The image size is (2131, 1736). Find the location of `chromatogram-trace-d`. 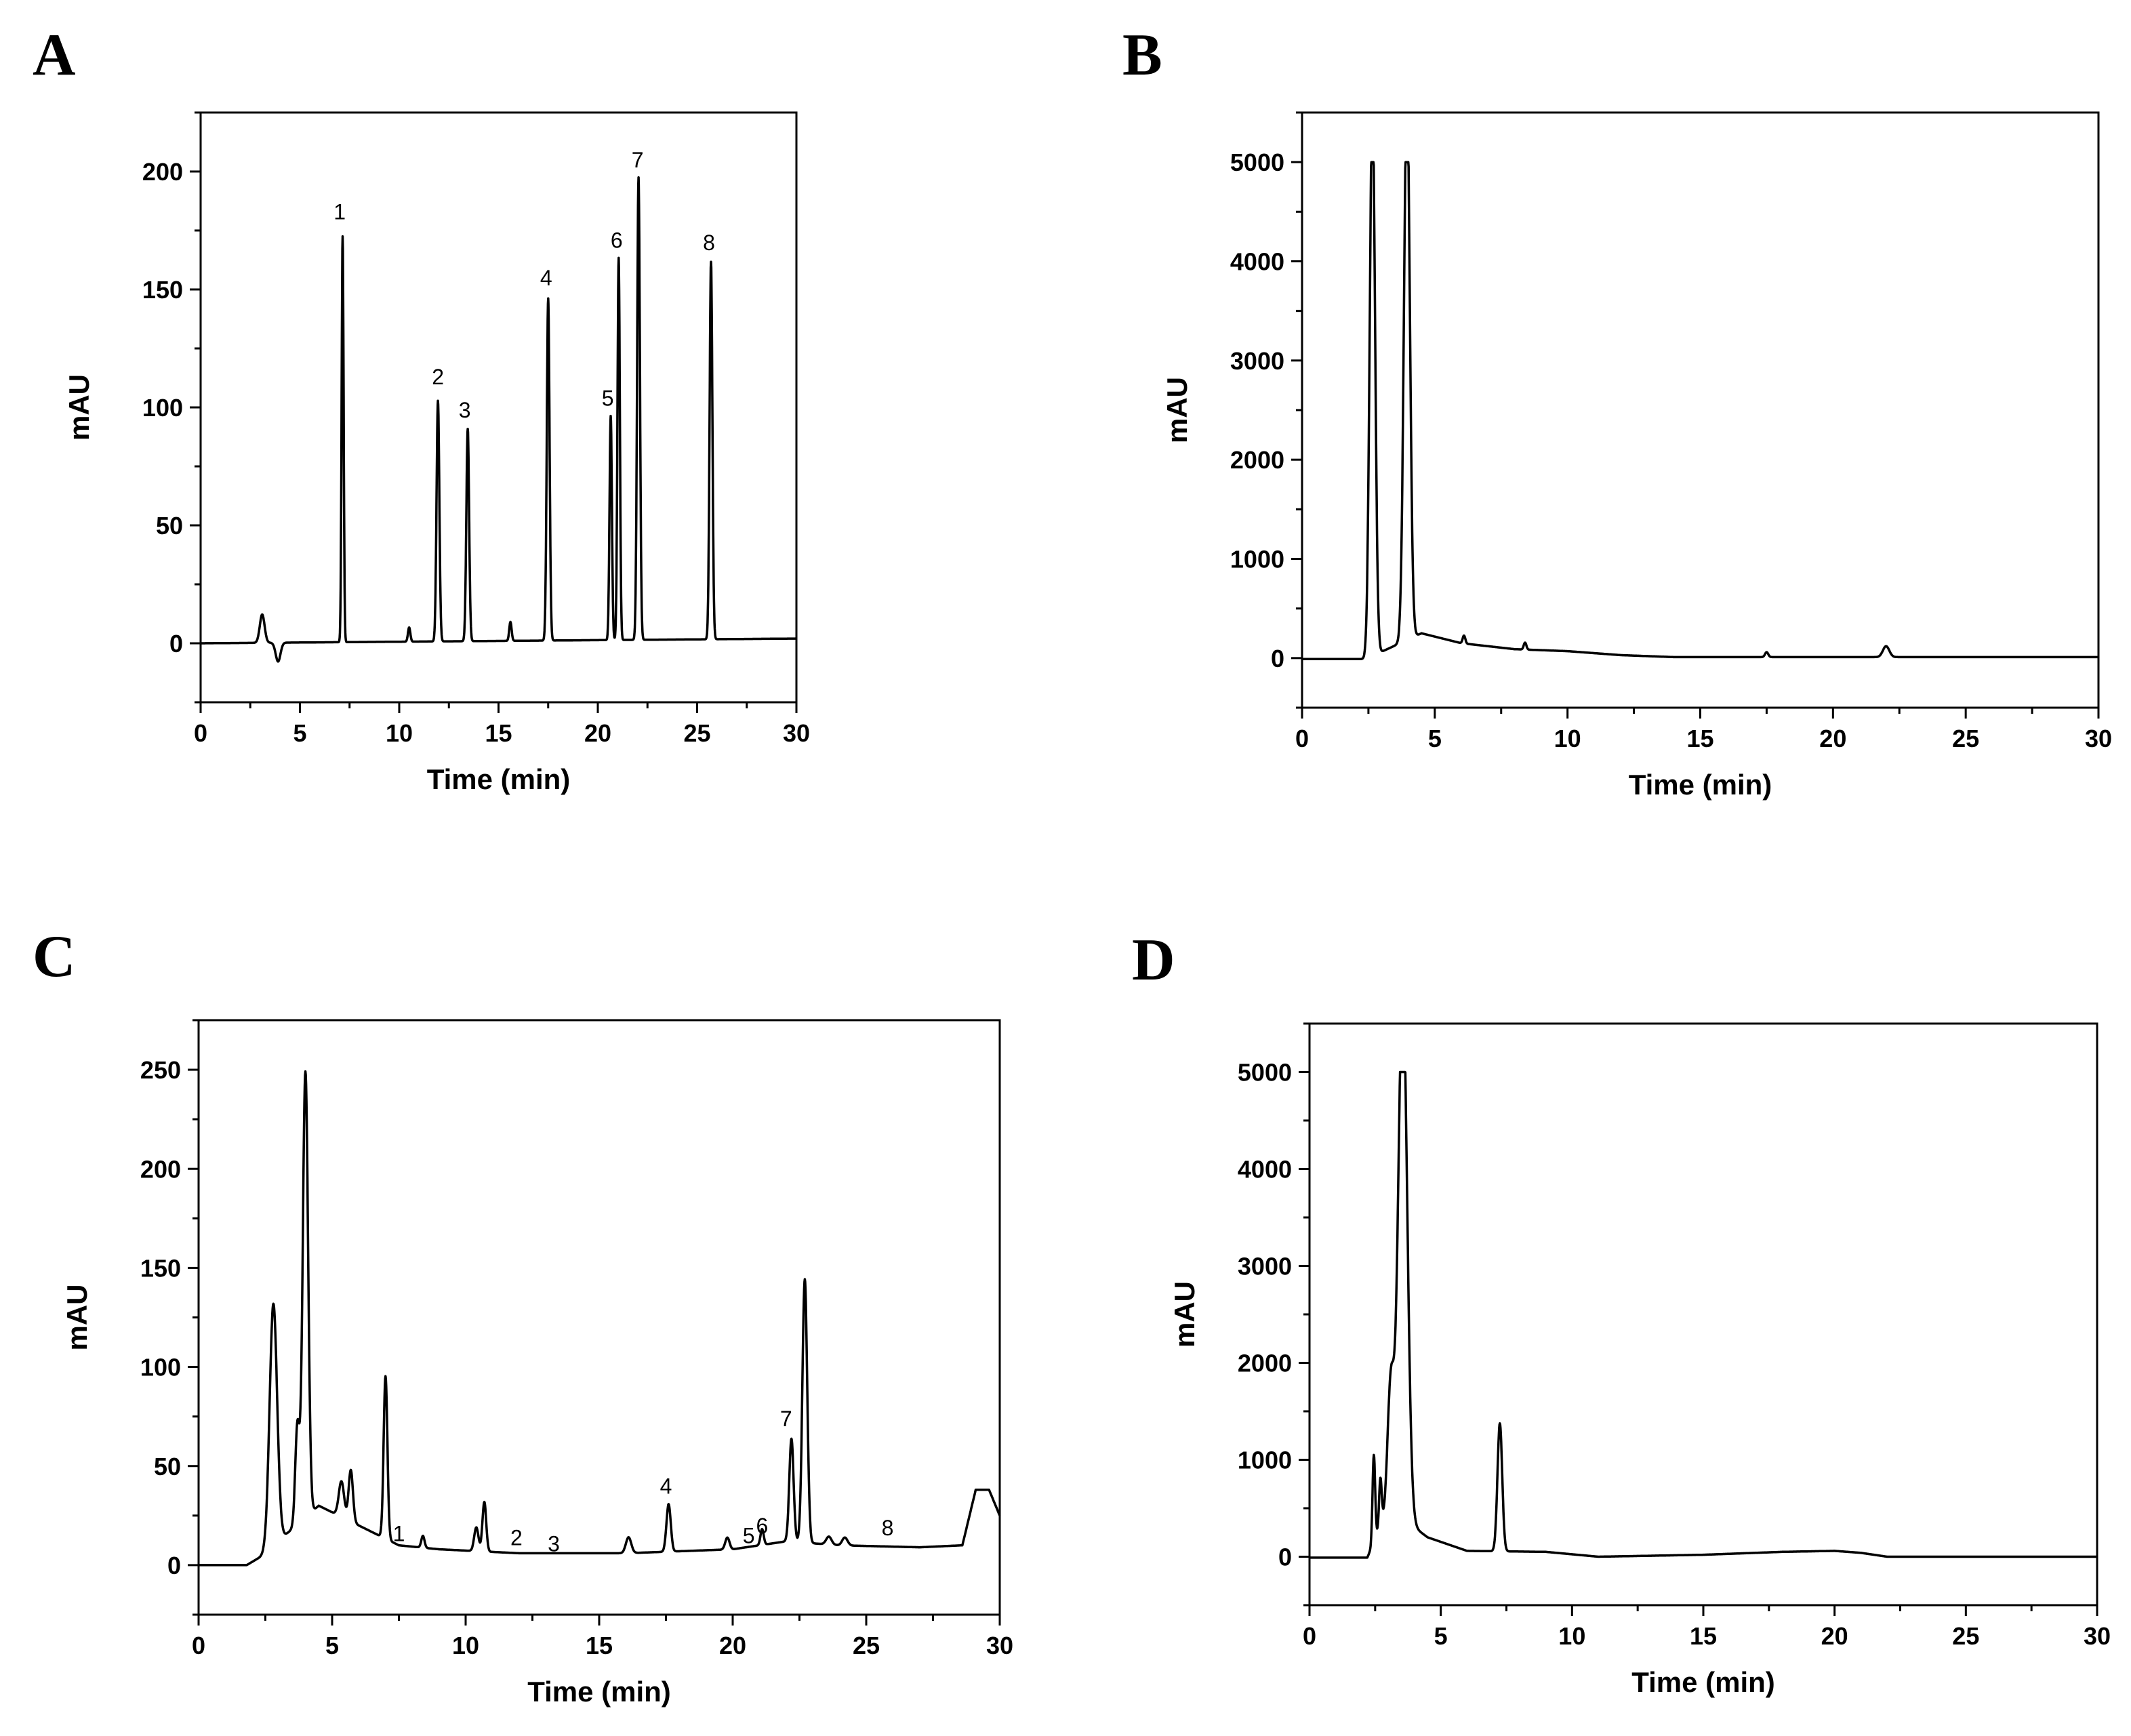

chromatogram-trace-d is located at coordinates (1703, 1314).